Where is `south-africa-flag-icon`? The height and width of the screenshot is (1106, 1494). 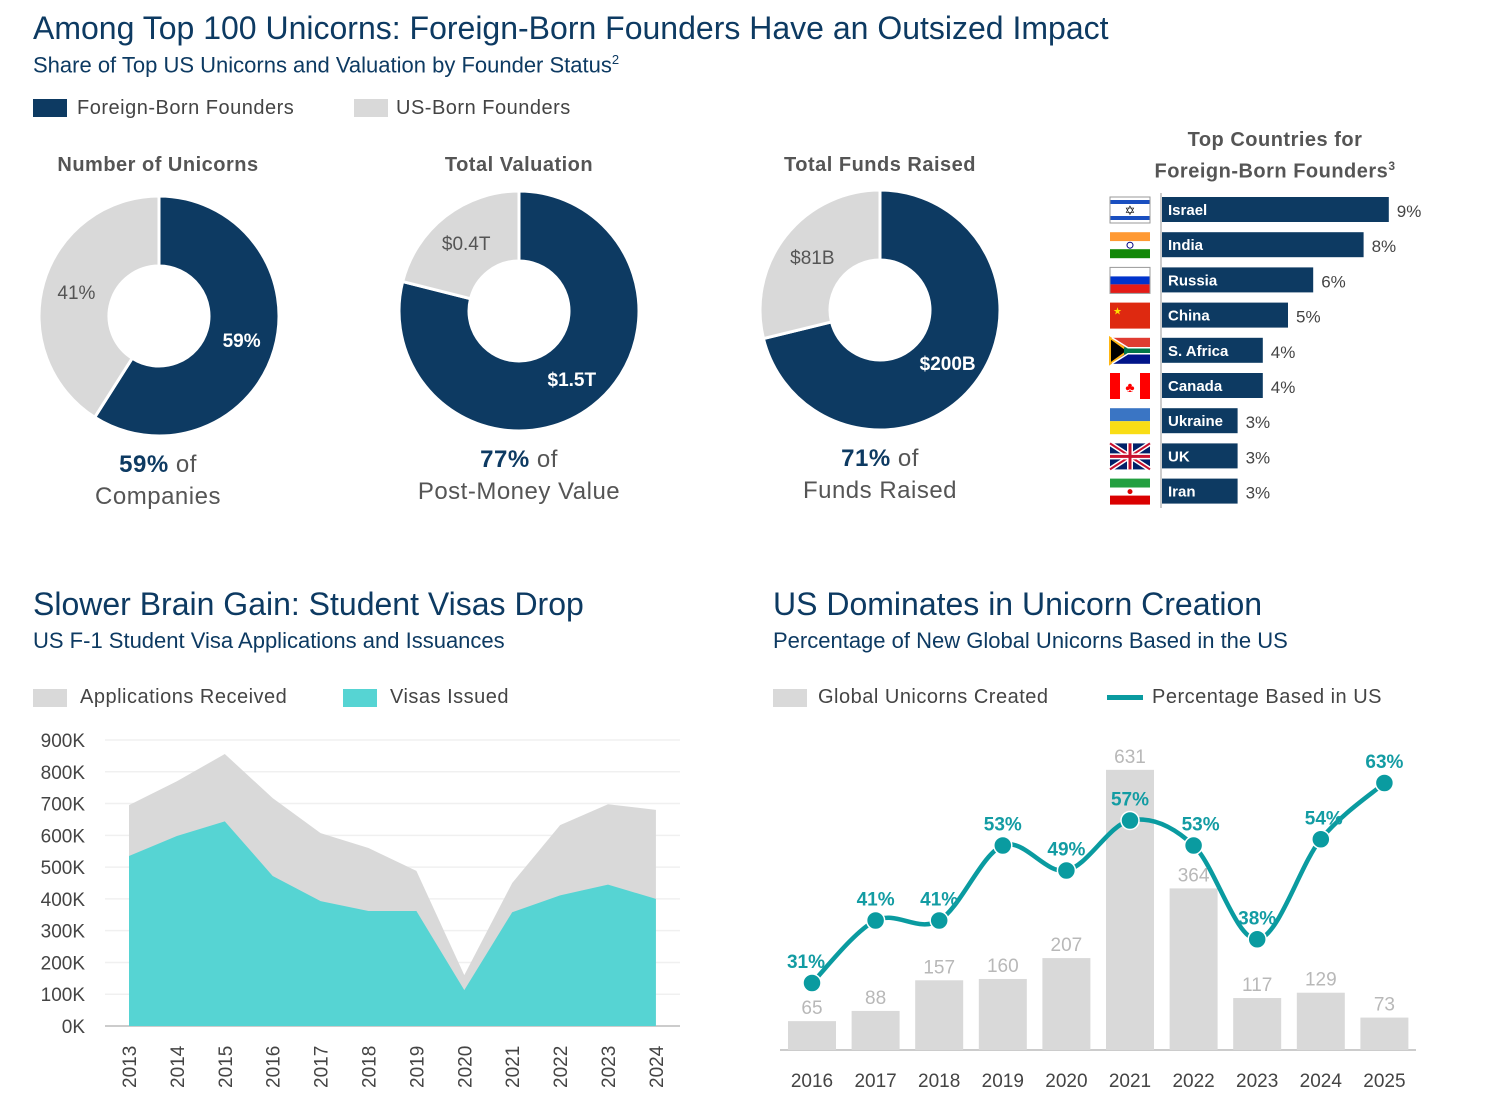 south-africa-flag-icon is located at coordinates (1129, 350).